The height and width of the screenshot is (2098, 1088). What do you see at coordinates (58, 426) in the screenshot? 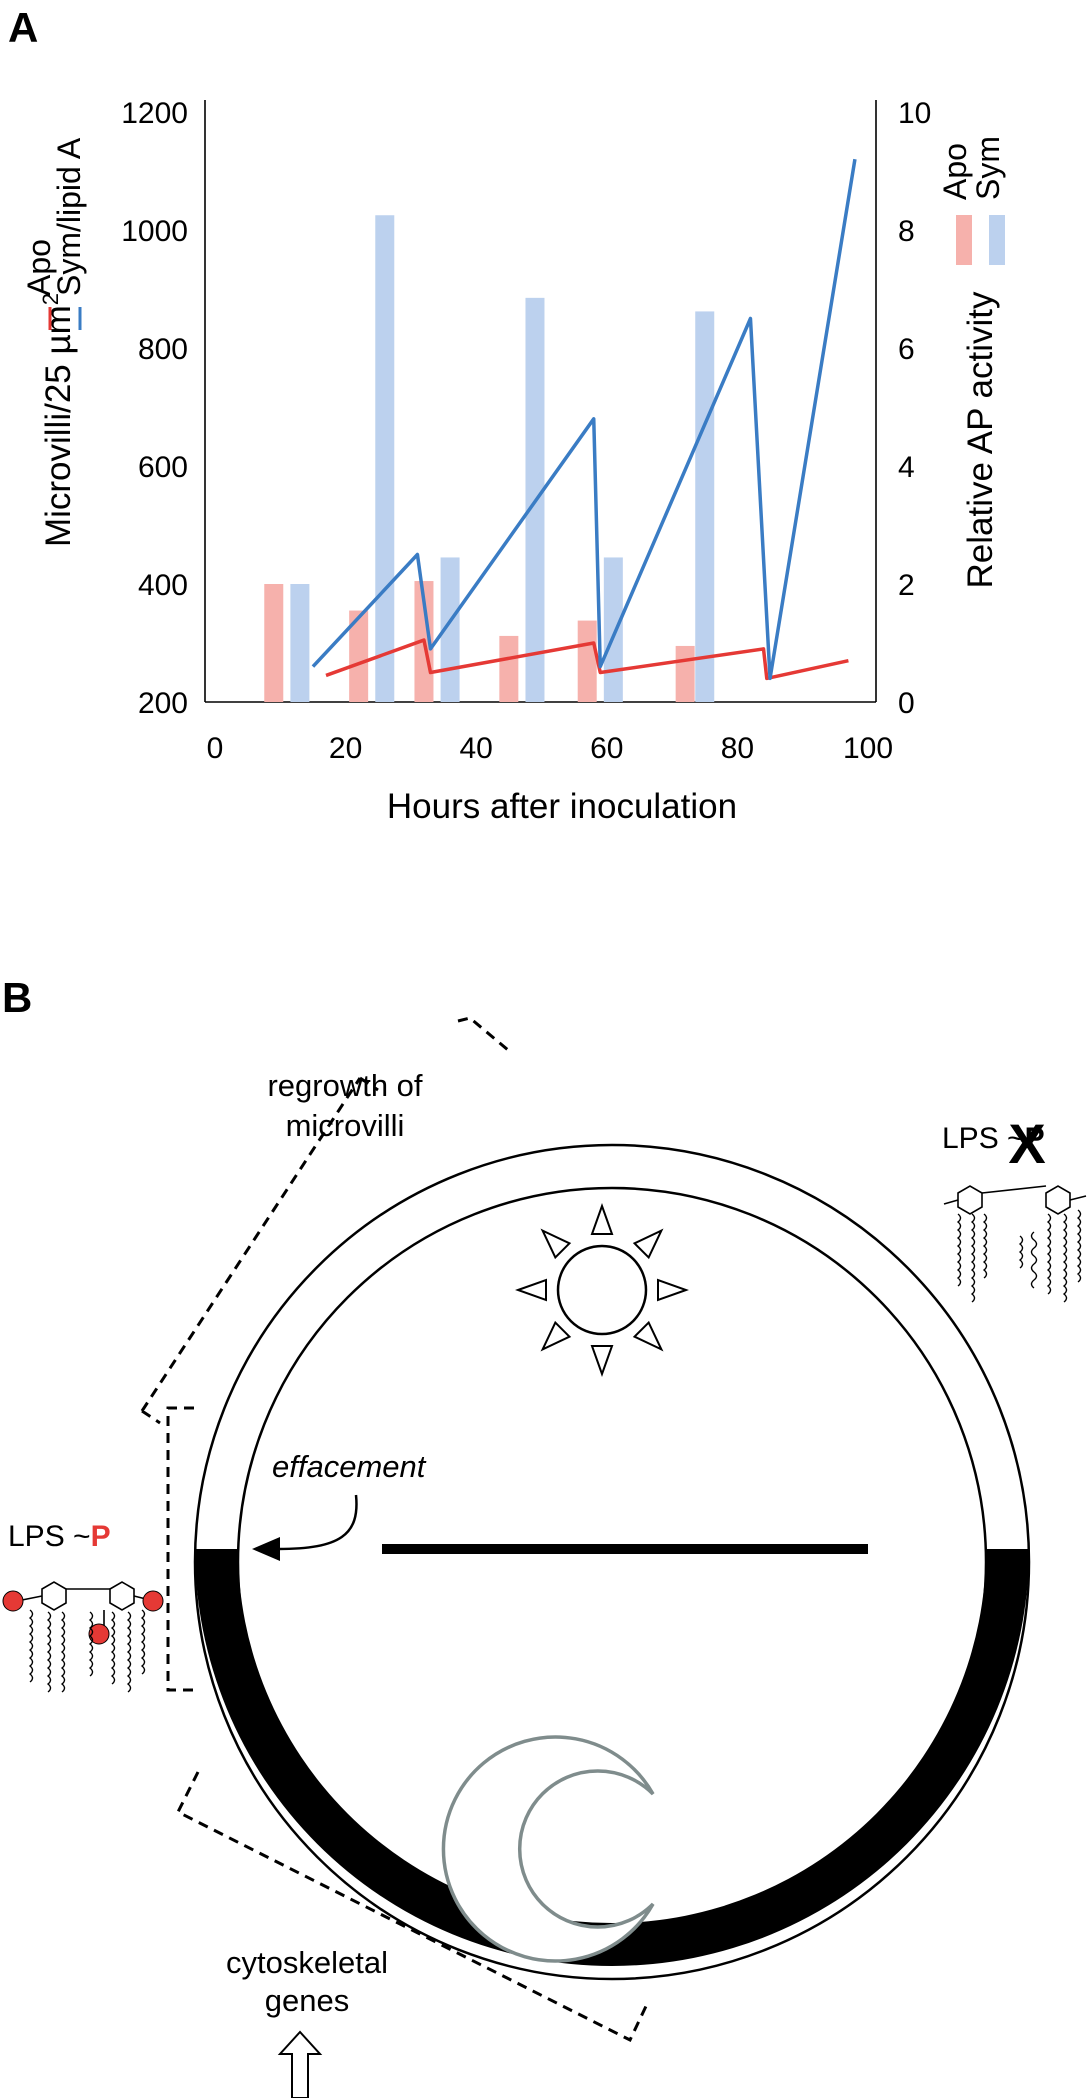
I see `y-axis-label-base: Microvilli/25 µm` at bounding box center [58, 426].